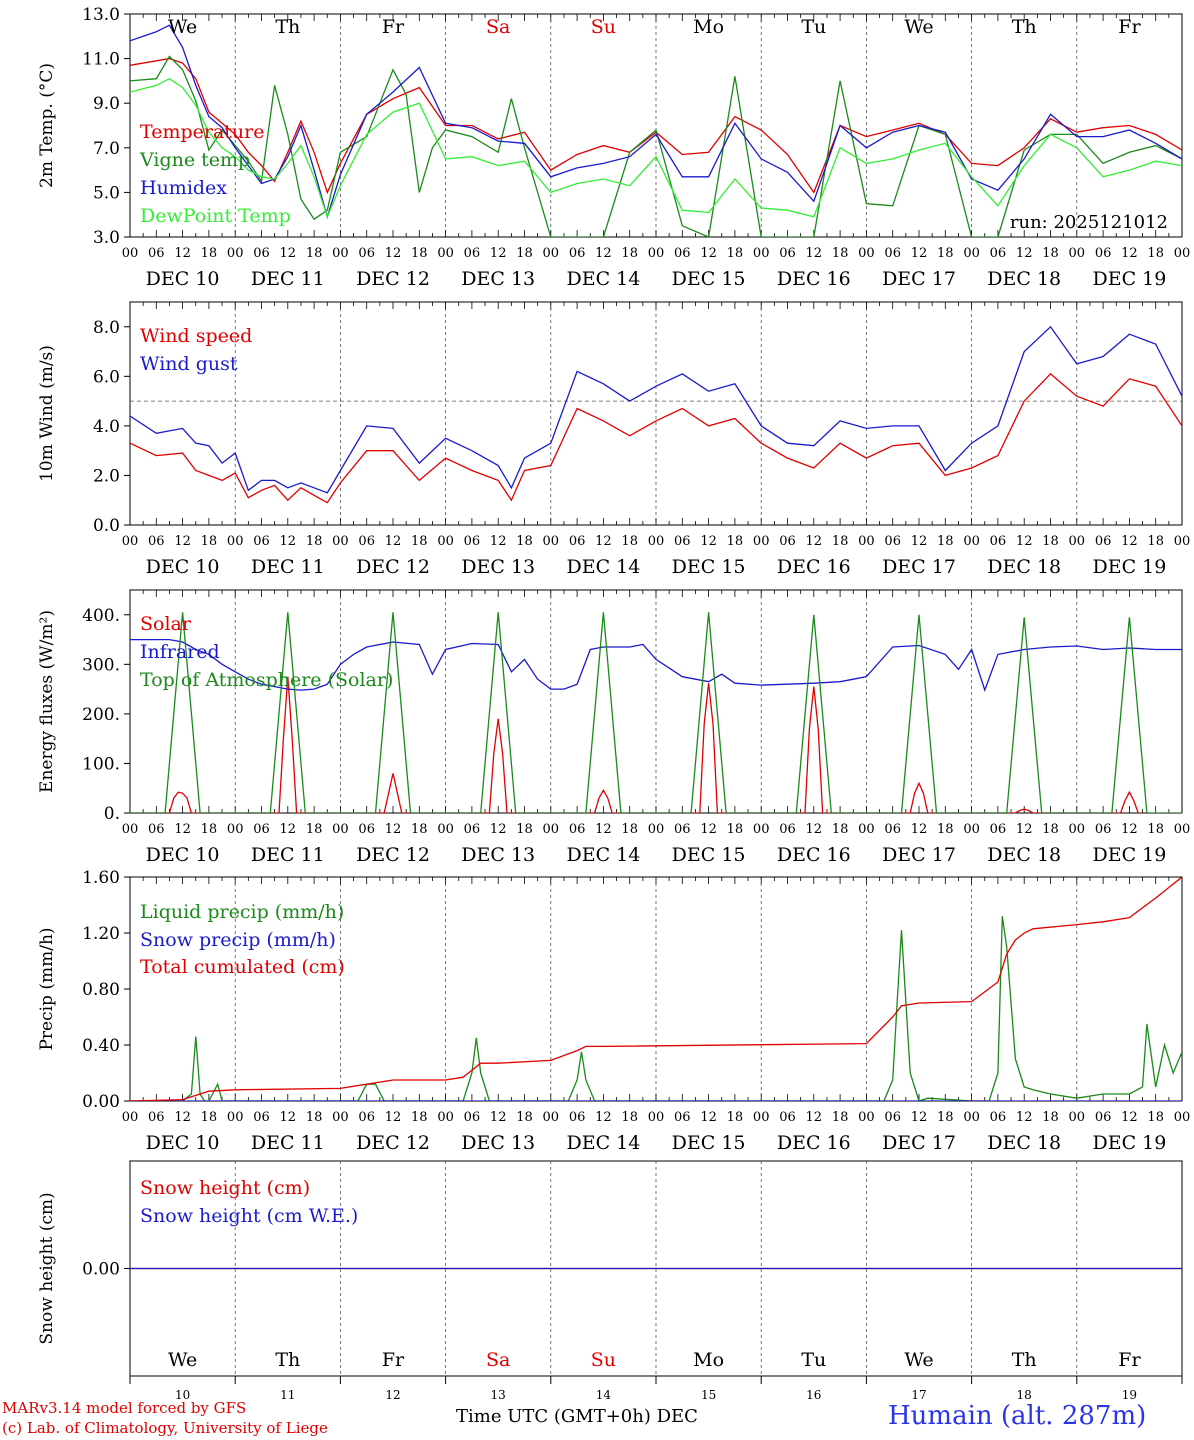  Describe the element at coordinates (919, 279) in the screenshot. I see `x-date-label: DEC 17` at that location.